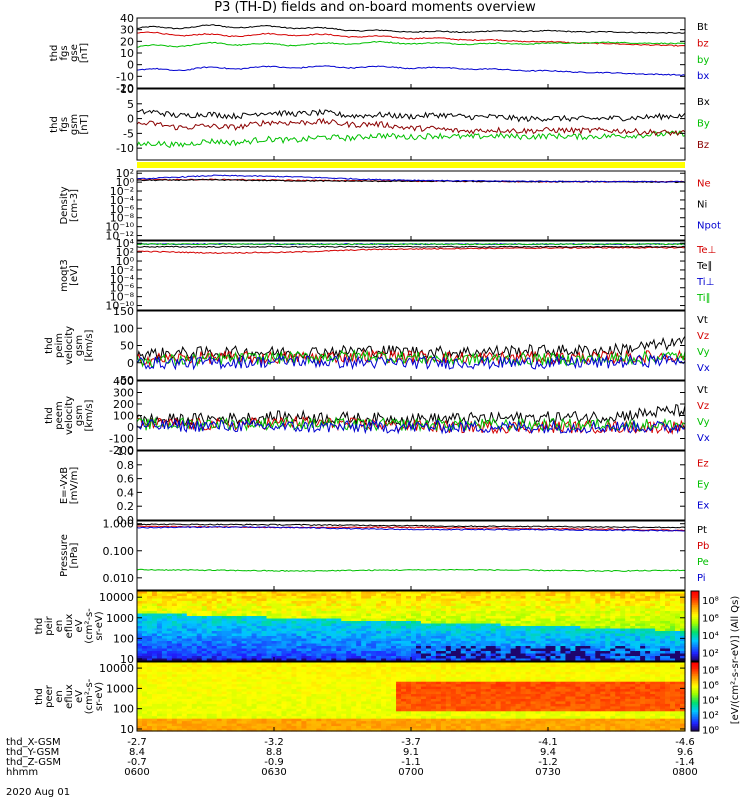  What do you see at coordinates (411, 762) in the screenshot?
I see `time-axis-value: -1.1` at bounding box center [411, 762].